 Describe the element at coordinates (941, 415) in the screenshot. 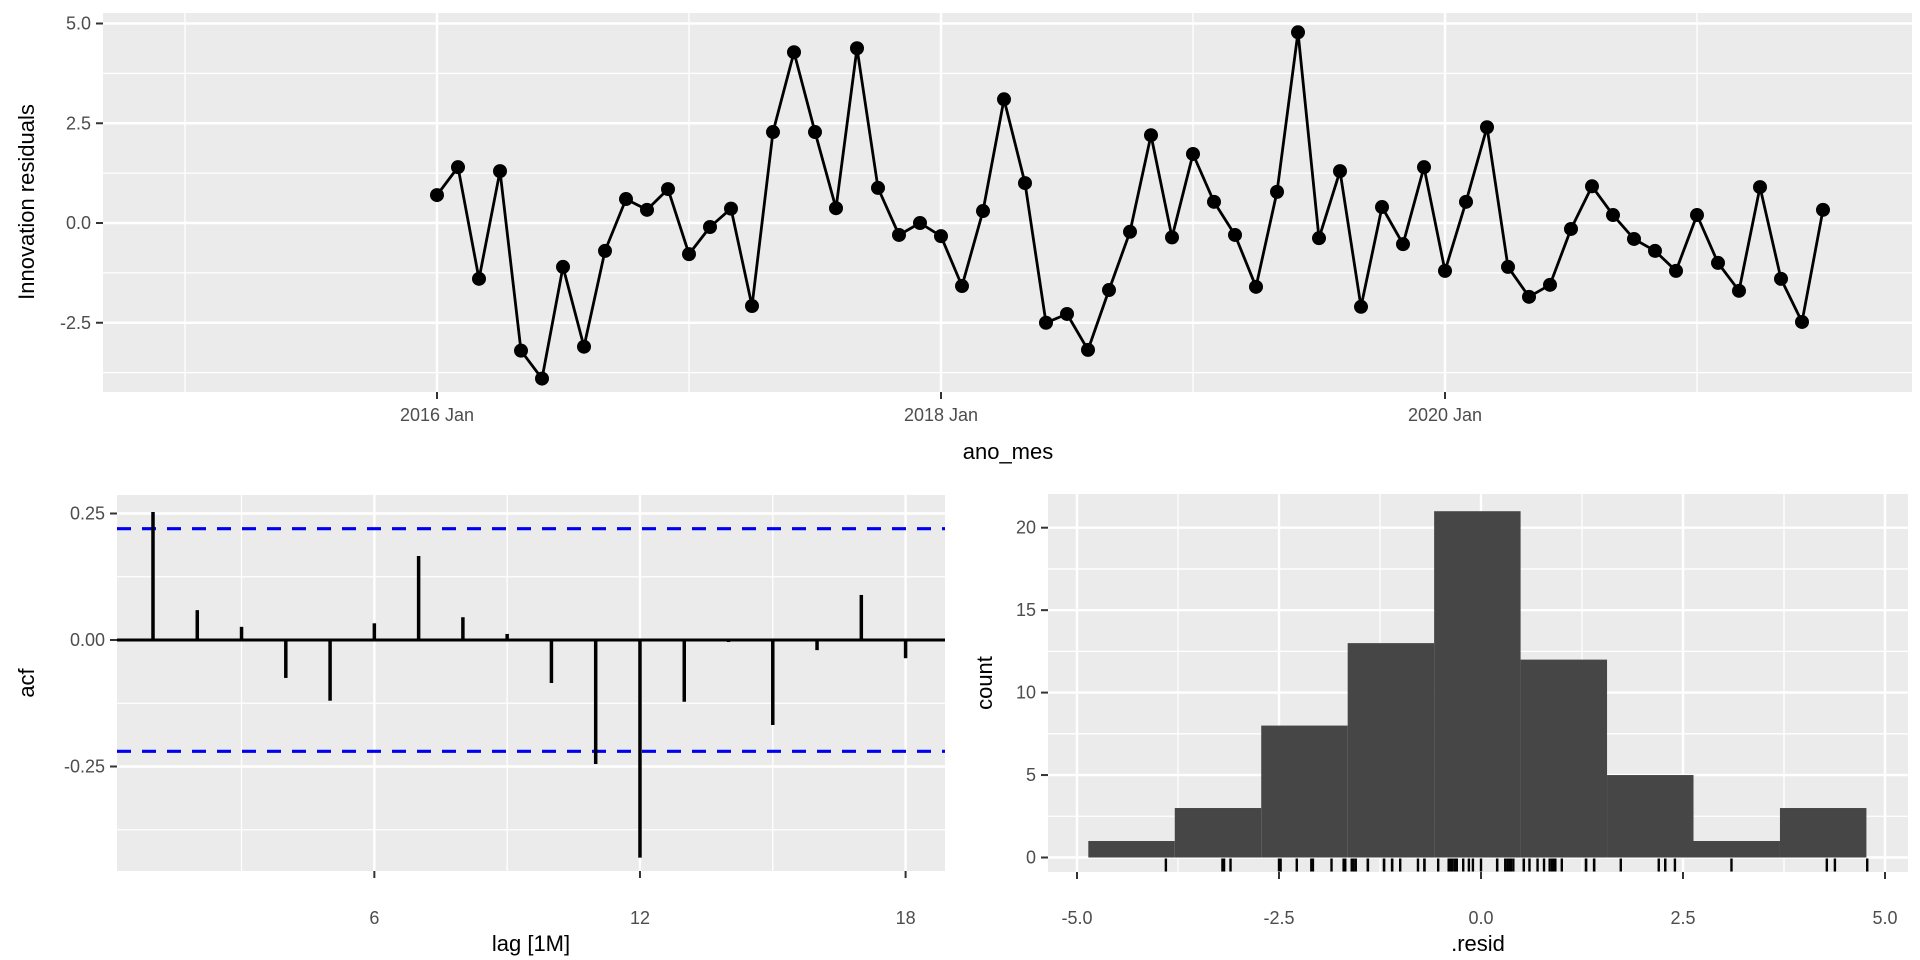

I see `tick-label: 2018 Jan` at that location.